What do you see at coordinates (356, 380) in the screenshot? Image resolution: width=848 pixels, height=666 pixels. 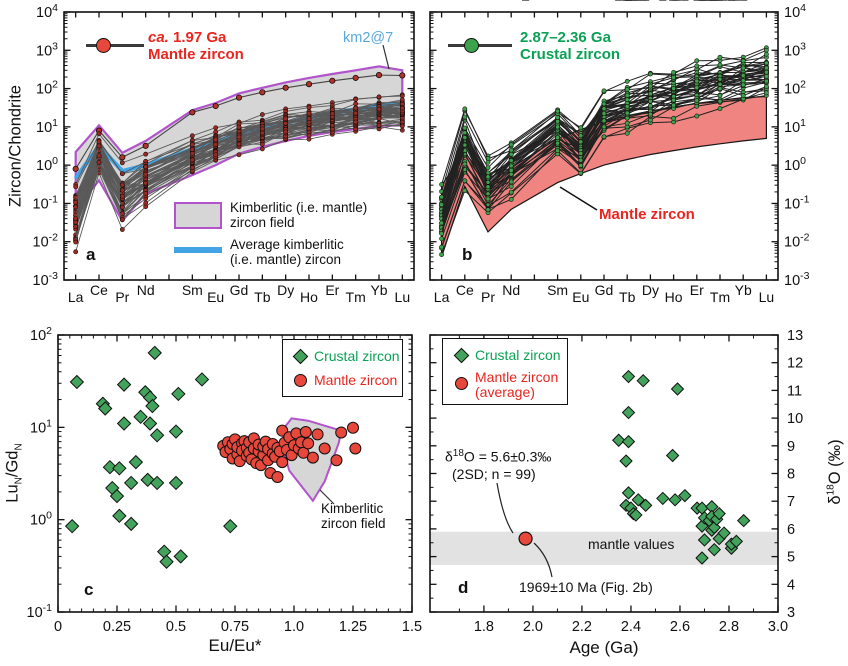 I see `legend-mantle-label: Mantle zircon` at bounding box center [356, 380].